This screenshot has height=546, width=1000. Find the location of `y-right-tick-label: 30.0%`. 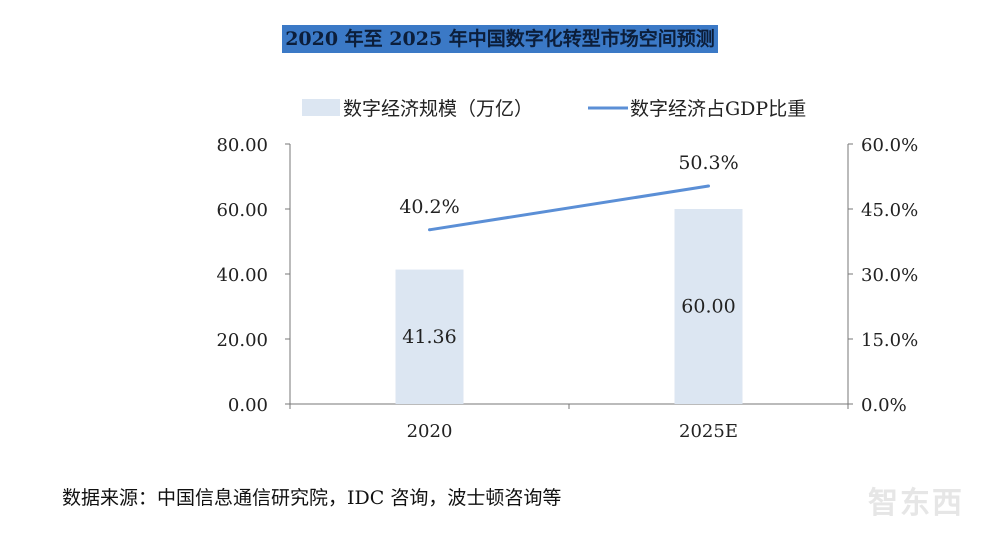

y-right-tick-label: 30.0% is located at coordinates (889, 275).